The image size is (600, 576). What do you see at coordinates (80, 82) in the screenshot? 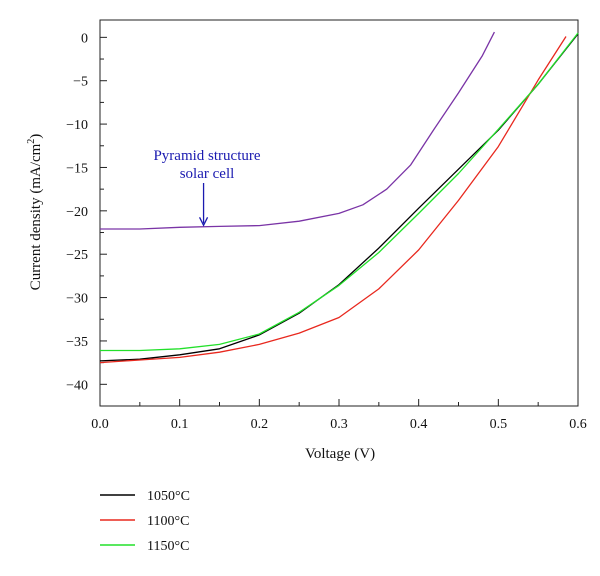
I see `y-tick-label-1: −5` at bounding box center [80, 82].